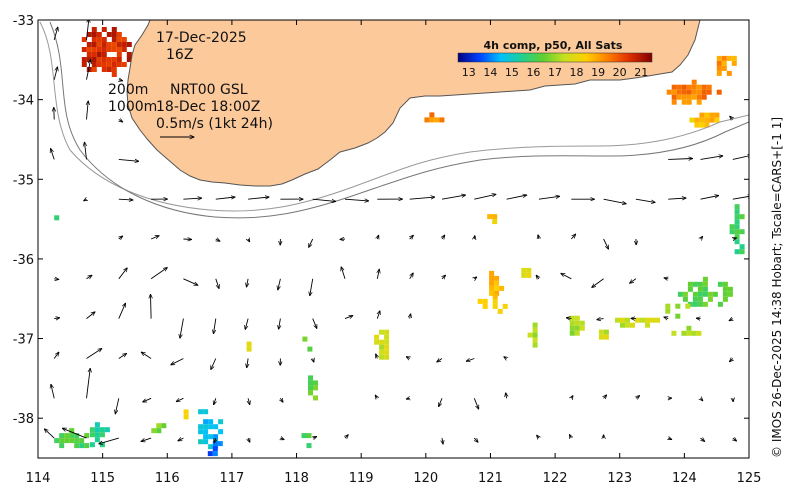 The width and height of the screenshot is (791, 492). I want to click on colorbar-ramp, so click(555, 57).